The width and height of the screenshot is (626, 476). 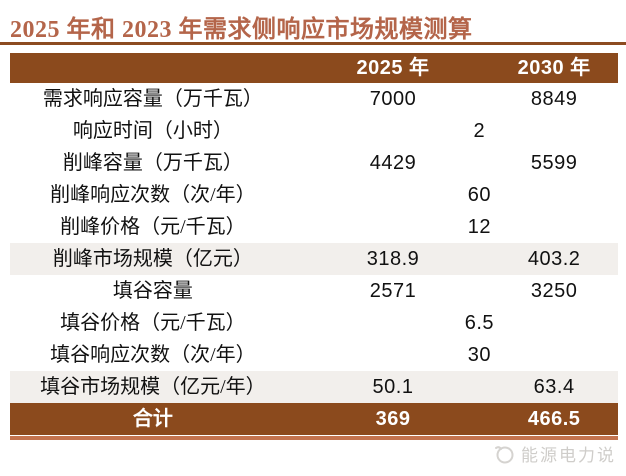 I want to click on header-label-cell, so click(x=153, y=68).